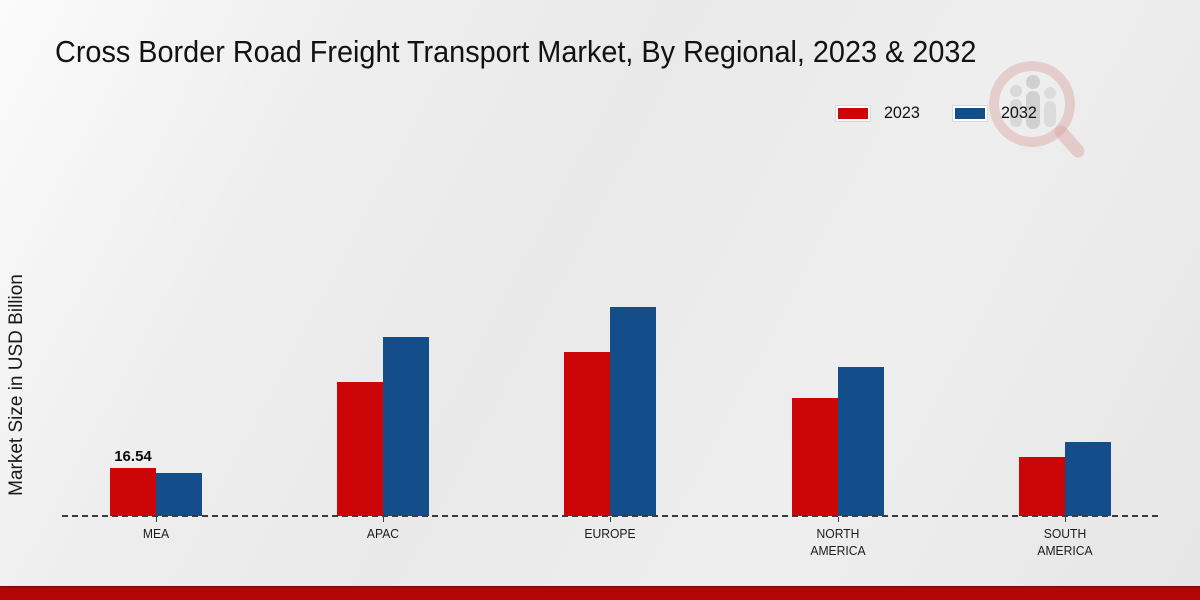 This screenshot has width=1200, height=600. What do you see at coordinates (901, 112) in the screenshot?
I see `legend-label-2023: 2023` at bounding box center [901, 112].